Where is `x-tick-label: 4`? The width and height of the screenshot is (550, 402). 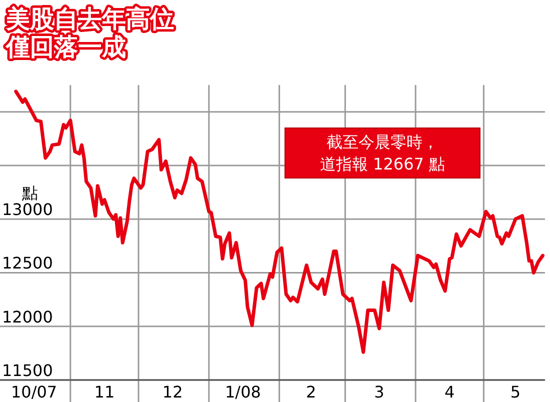
x-tick-label: 4 is located at coordinates (449, 392).